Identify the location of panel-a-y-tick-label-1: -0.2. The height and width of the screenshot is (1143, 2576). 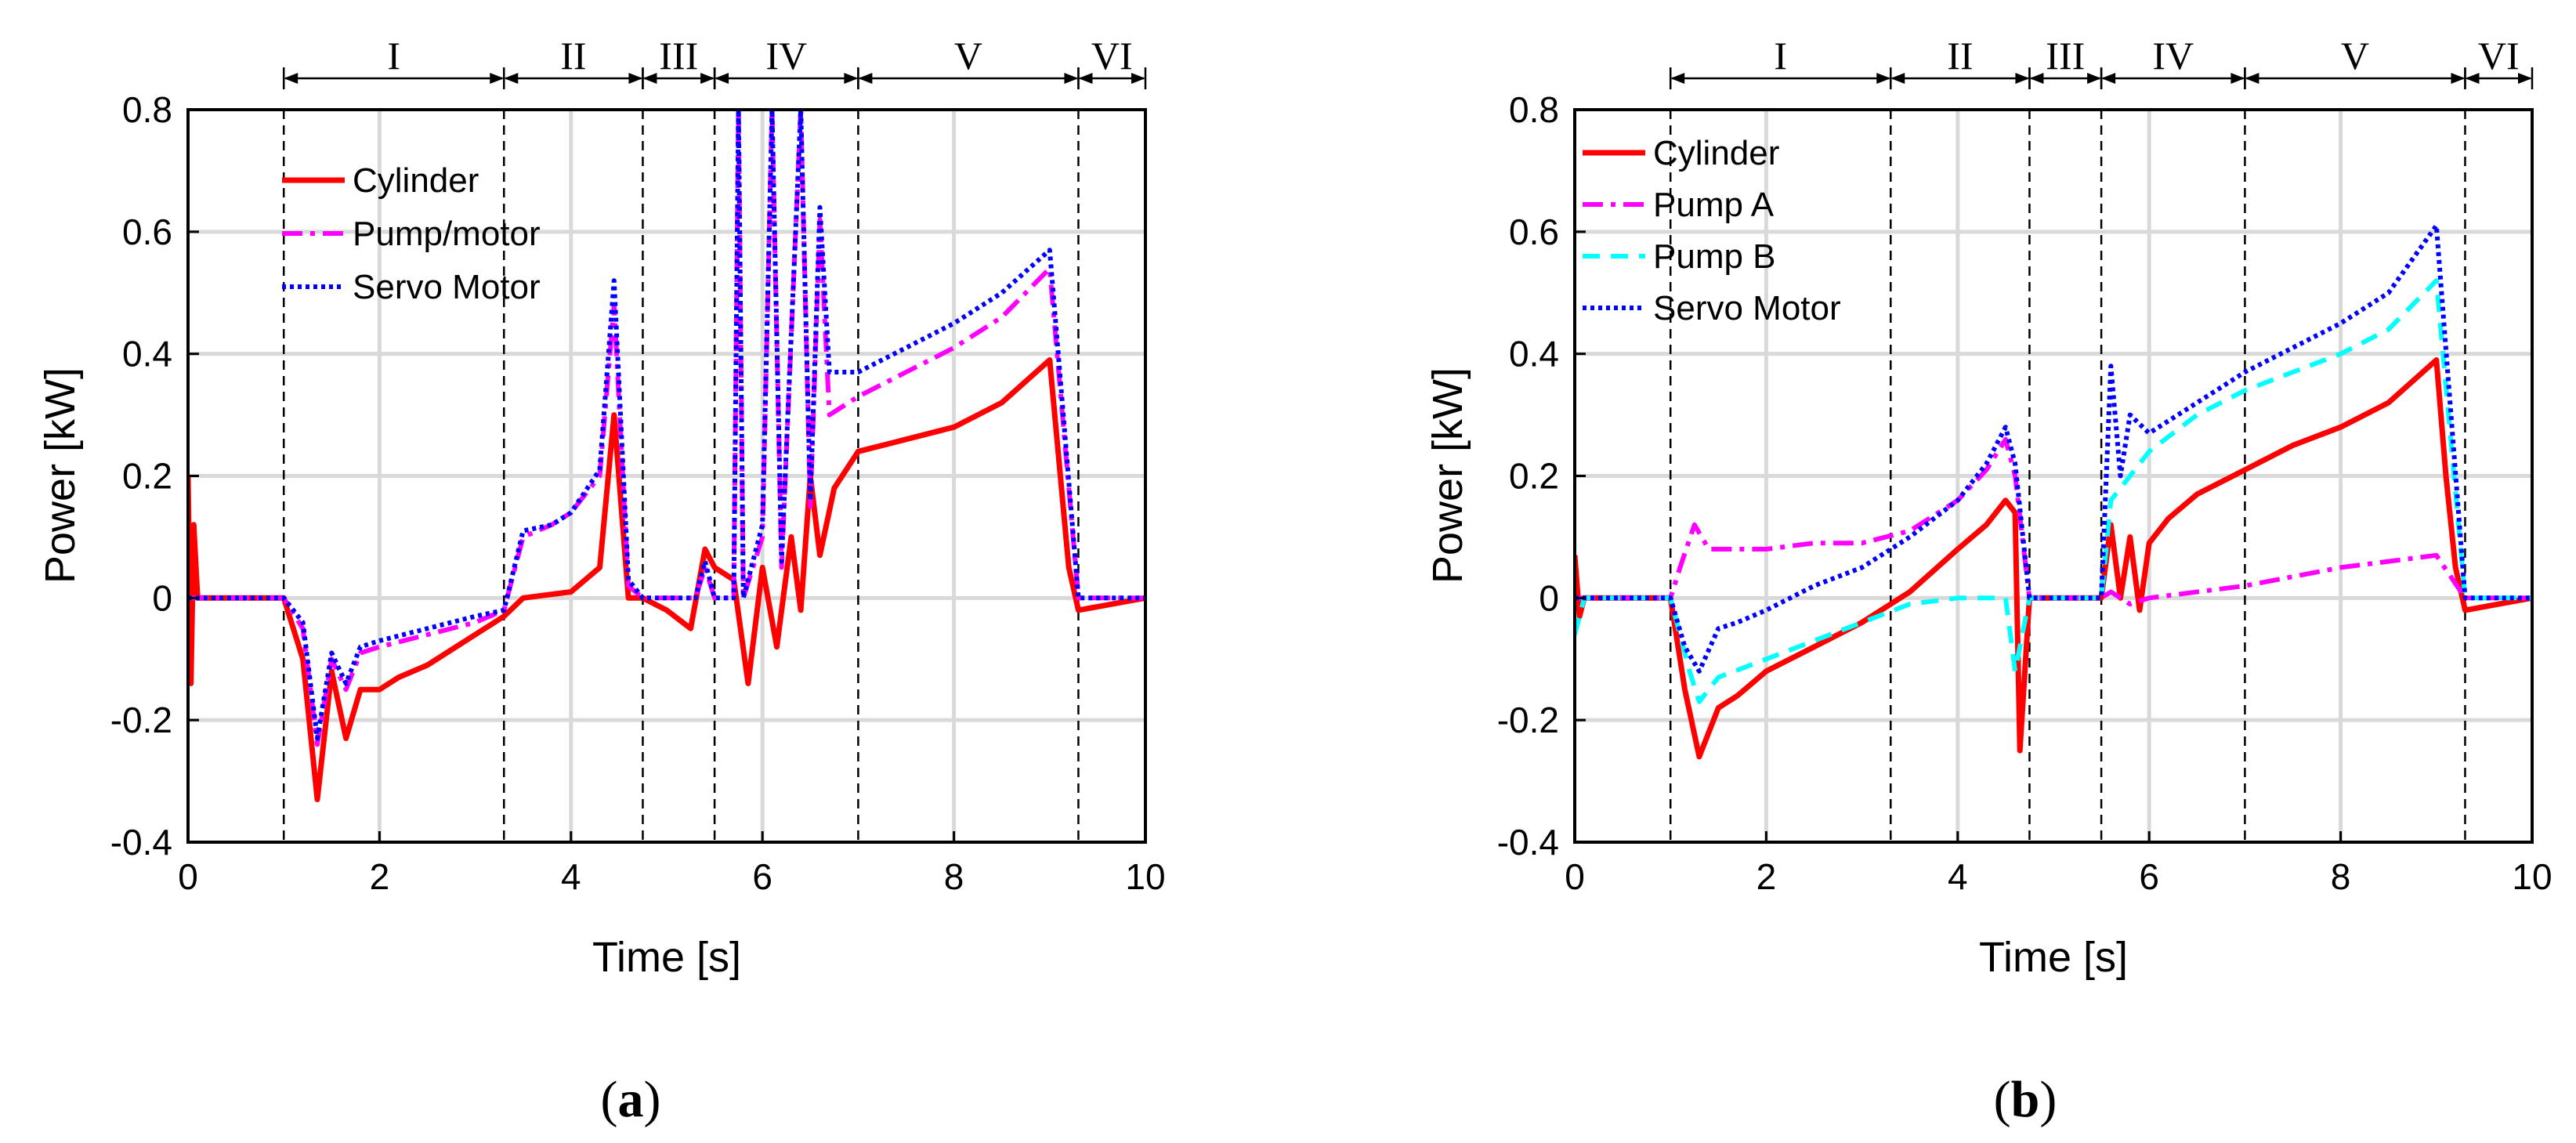
(141, 720).